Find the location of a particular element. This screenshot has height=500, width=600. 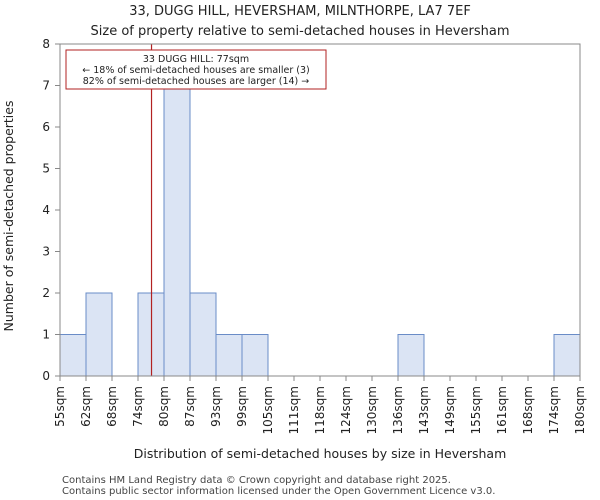

bar-62sqm is located at coordinates (99, 334).